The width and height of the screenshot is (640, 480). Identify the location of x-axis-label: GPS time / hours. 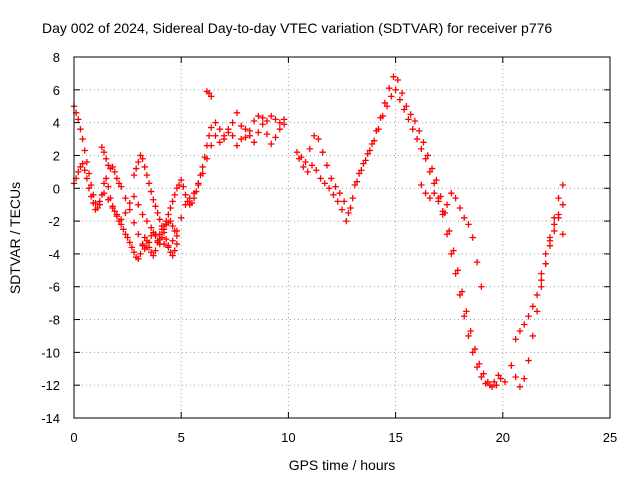
(342, 465).